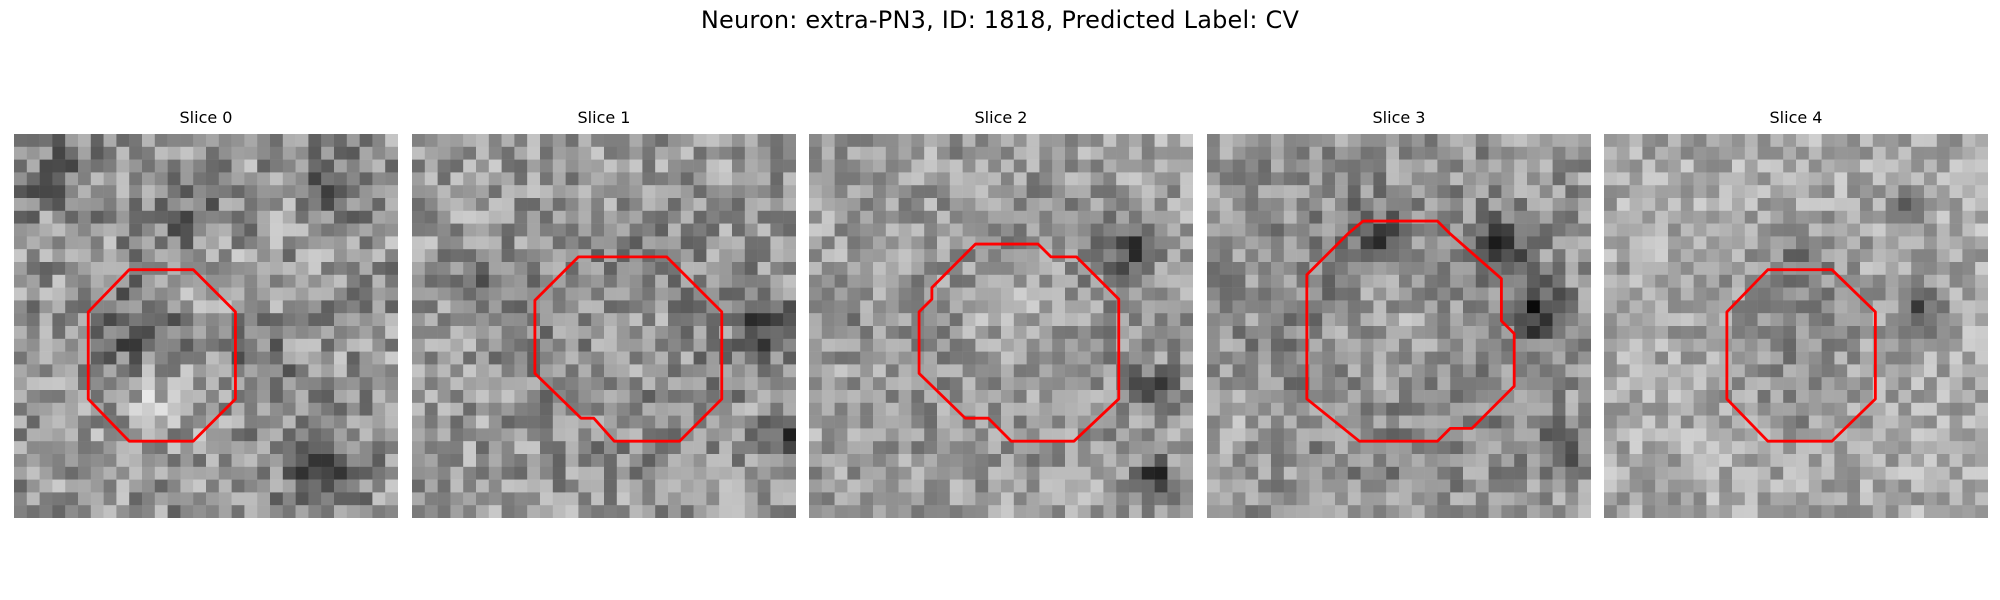 This screenshot has width=2000, height=600. What do you see at coordinates (1019, 342) in the screenshot?
I see `slice-2-roi-contour` at bounding box center [1019, 342].